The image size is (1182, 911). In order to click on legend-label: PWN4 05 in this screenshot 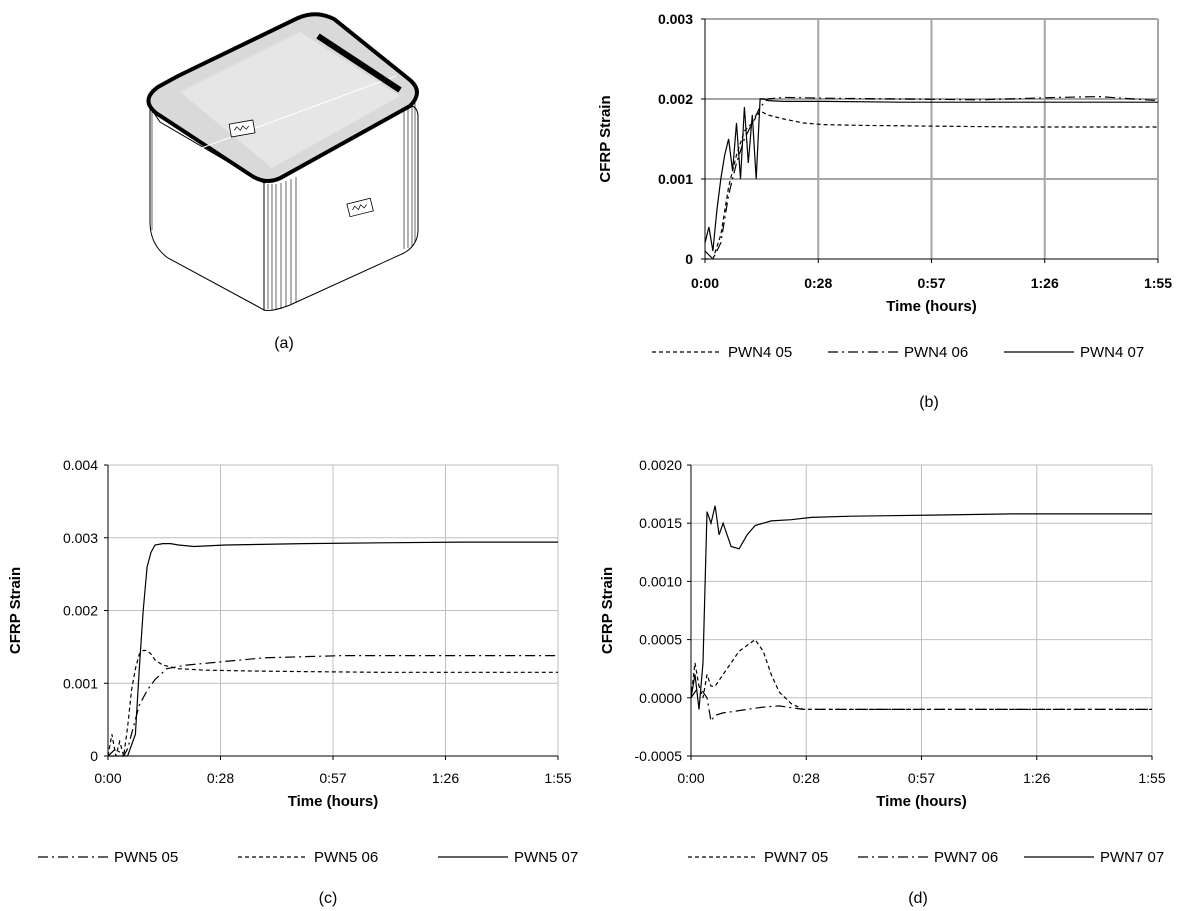, I will do `click(760, 352)`.